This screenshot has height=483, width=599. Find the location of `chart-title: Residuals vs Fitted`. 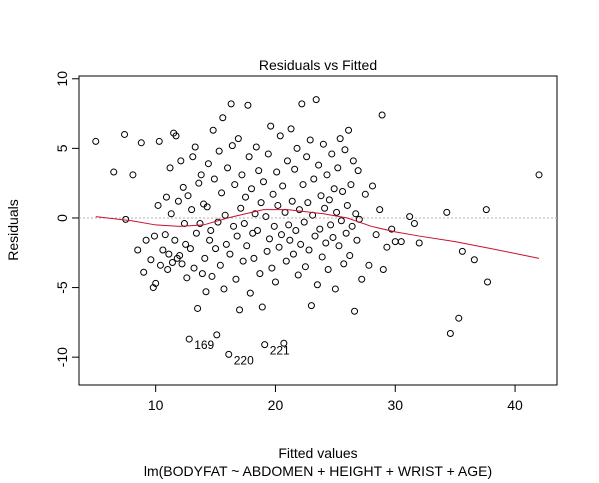

chart-title: Residuals vs Fitted is located at coordinates (318, 65).